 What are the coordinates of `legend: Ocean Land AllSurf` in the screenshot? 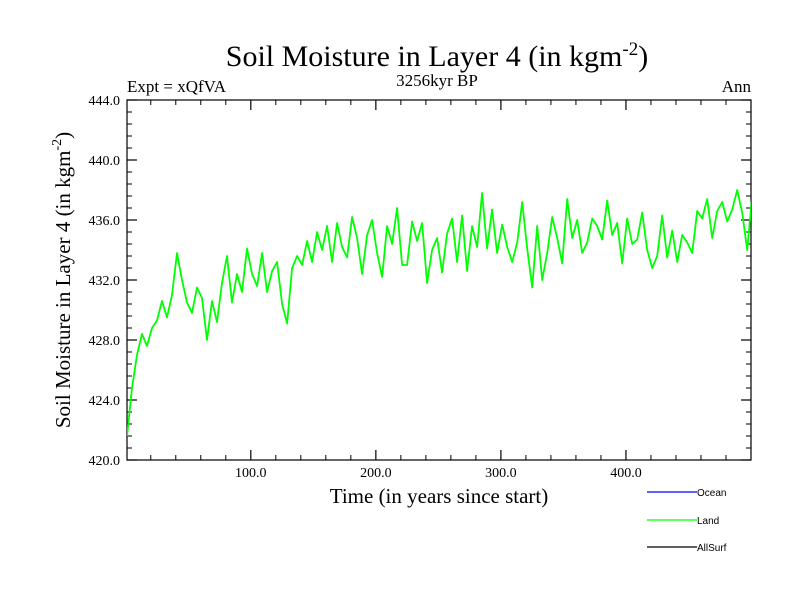 It's located at (687, 521).